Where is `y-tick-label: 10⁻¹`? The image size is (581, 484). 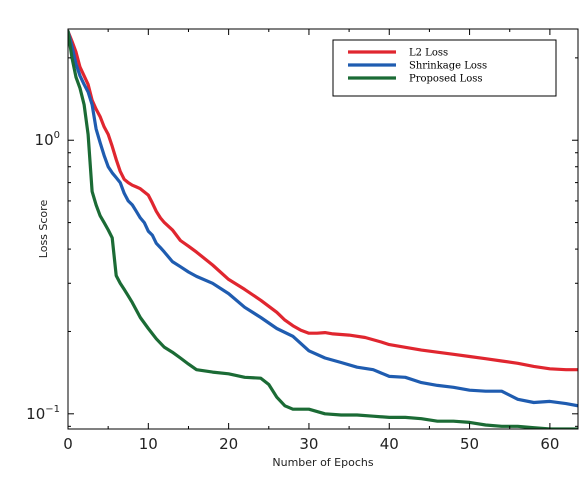
y-tick-label: 10⁻¹ is located at coordinates (43, 413).